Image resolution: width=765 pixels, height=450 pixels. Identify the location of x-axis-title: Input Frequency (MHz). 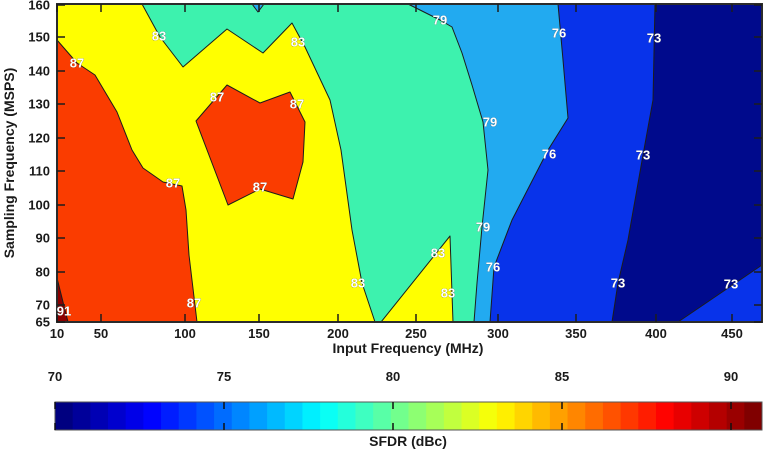
(408, 348).